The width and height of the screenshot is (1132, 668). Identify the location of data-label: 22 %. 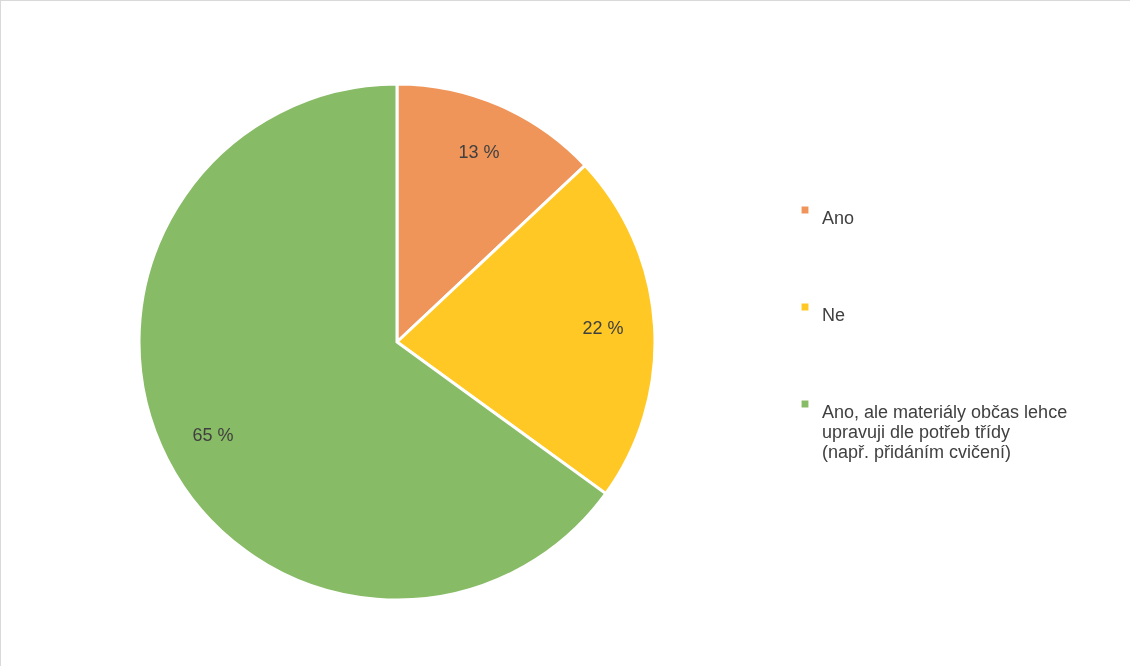
(603, 328).